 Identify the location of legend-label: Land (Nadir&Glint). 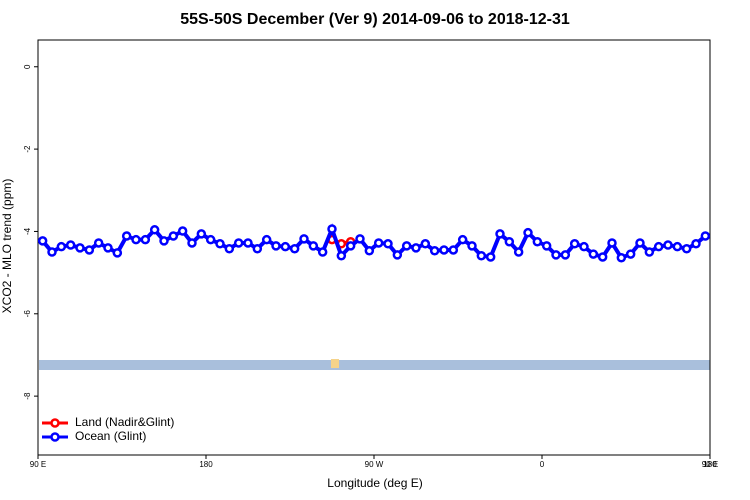
(124, 422).